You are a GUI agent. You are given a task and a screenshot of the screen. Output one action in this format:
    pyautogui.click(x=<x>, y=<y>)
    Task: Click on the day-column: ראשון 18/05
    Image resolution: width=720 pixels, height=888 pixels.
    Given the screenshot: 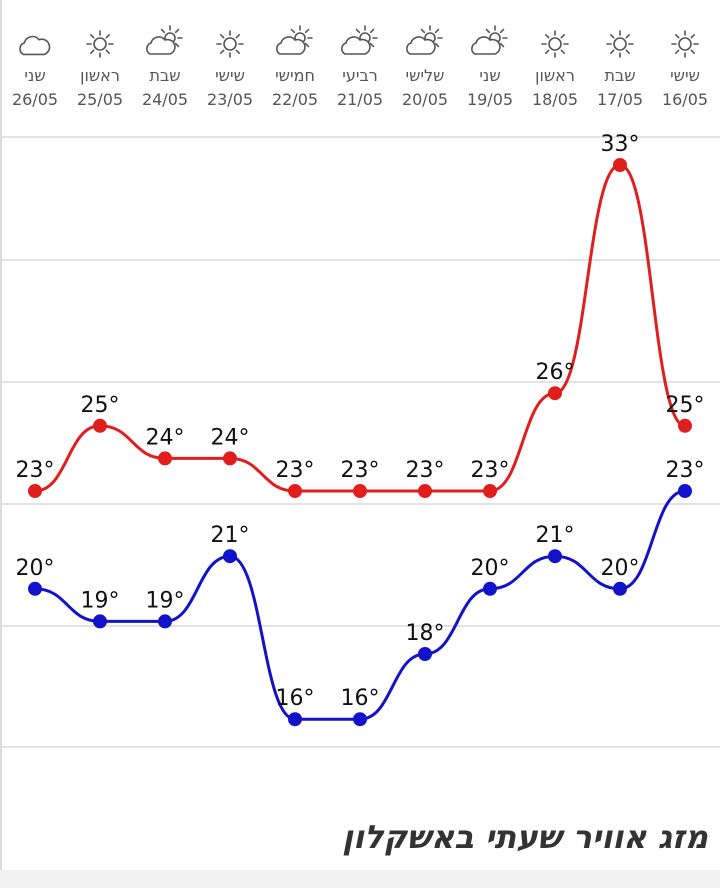 What is the action you would take?
    pyautogui.click(x=555, y=68)
    